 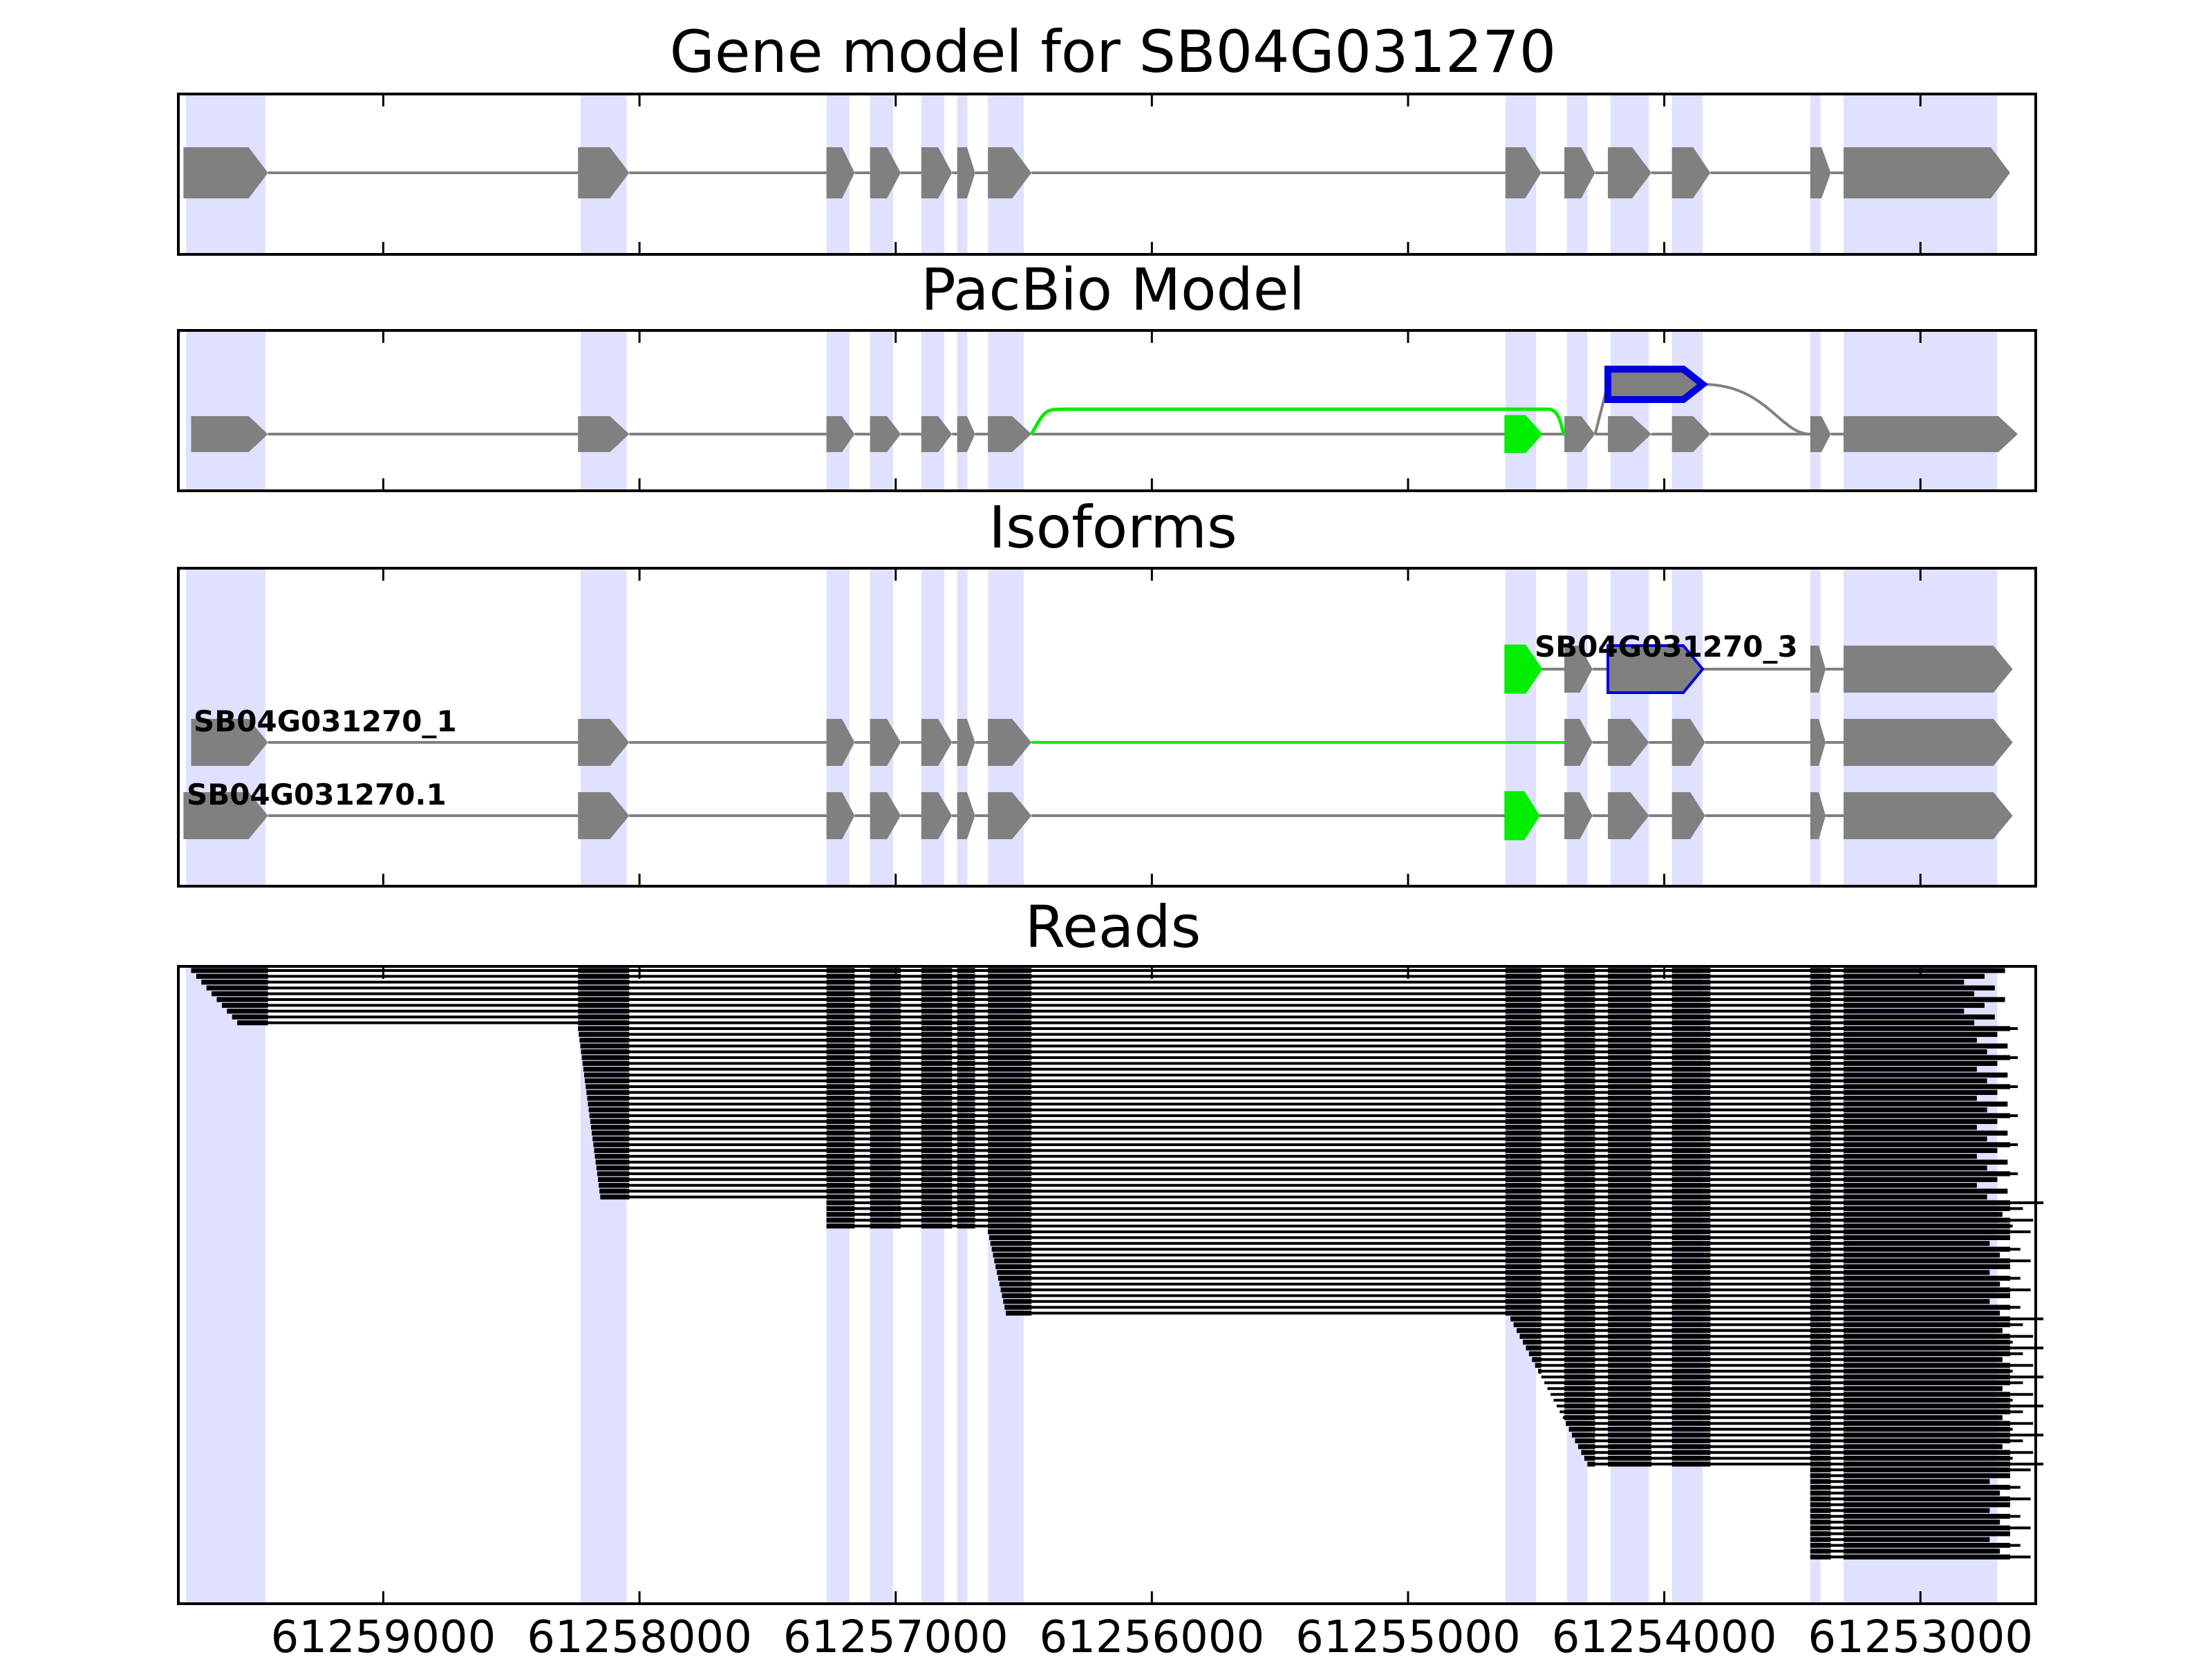 I want to click on panel-title-reads: Reads, so click(x=1113, y=927).